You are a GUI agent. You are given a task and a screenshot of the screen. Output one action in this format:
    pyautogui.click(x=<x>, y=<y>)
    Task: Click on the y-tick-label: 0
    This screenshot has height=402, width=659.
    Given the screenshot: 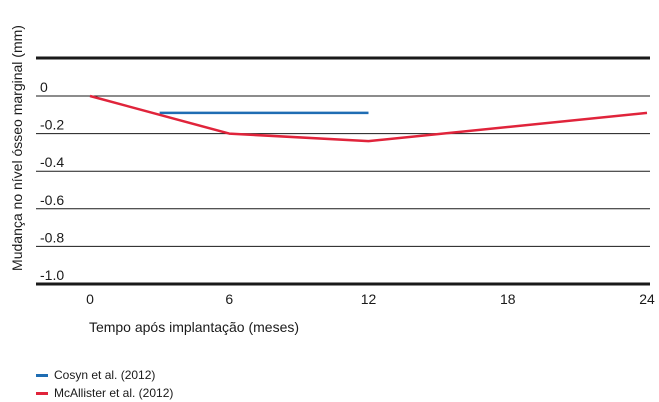 What is the action you would take?
    pyautogui.click(x=44, y=87)
    